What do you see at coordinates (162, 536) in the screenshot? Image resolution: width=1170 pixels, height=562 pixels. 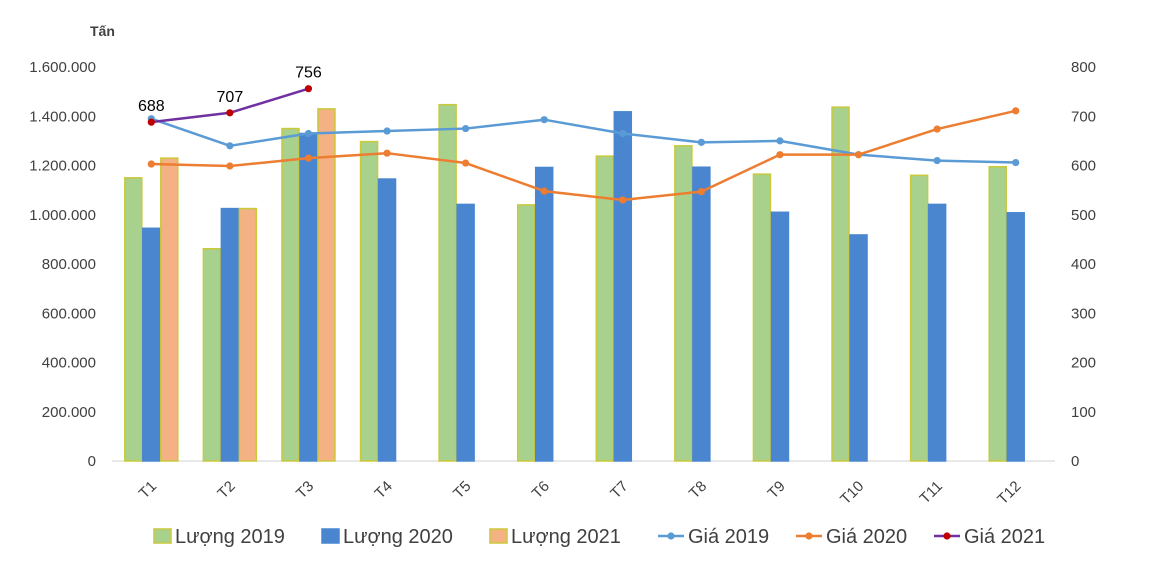 I see `legend-swatch` at bounding box center [162, 536].